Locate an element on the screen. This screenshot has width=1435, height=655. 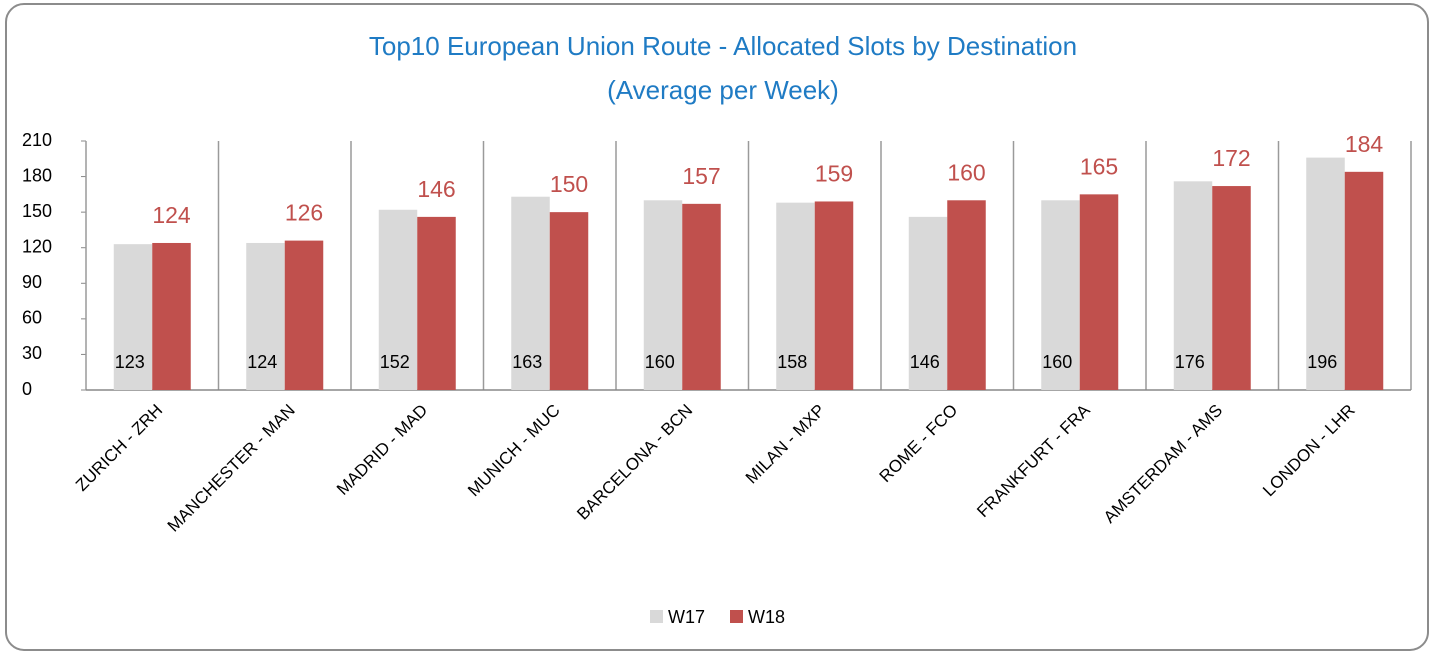
value-label: 163 is located at coordinates (527, 362).